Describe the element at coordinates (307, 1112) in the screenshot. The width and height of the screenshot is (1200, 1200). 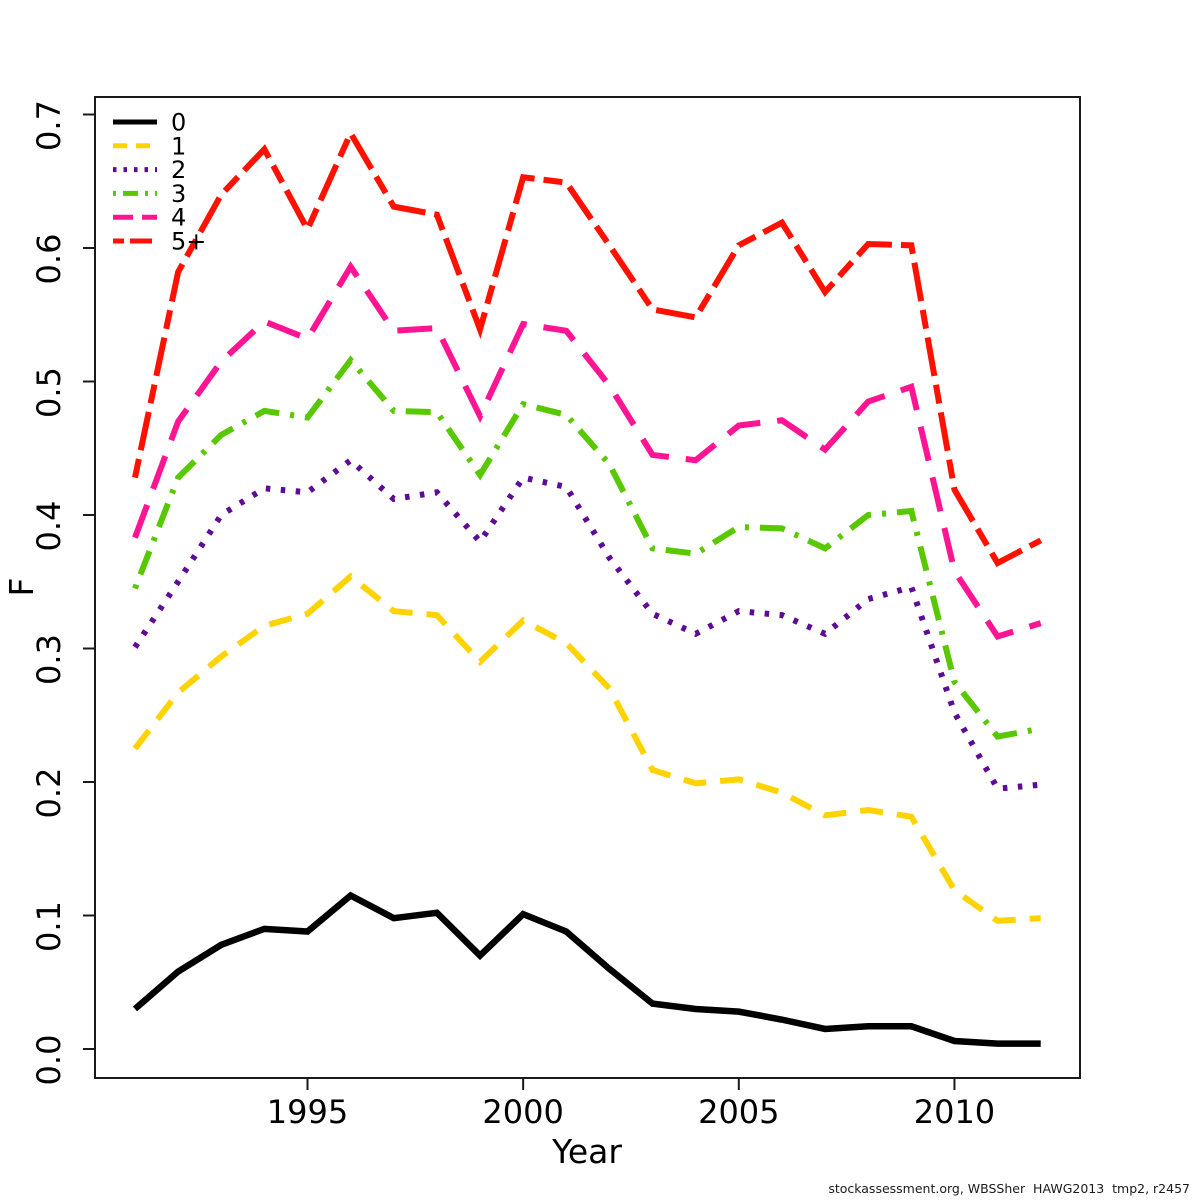
I see `x-tick-label: 1995` at that location.